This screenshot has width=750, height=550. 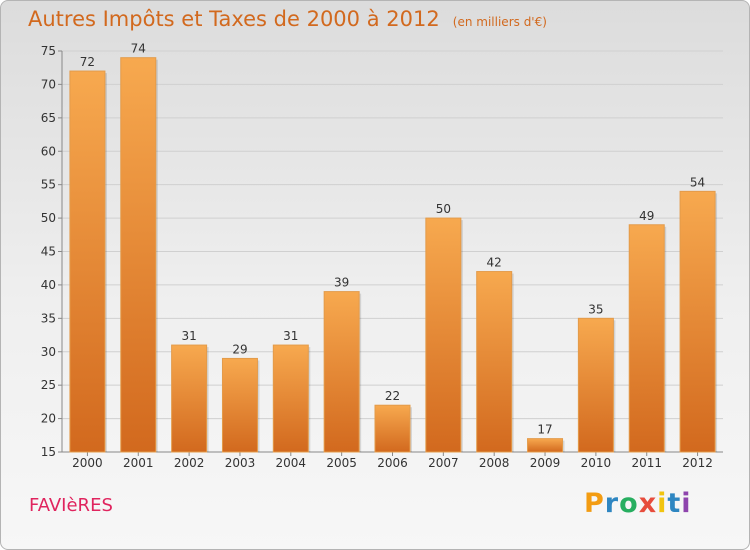 I want to click on x-tick-label-2003: 2003, so click(x=240, y=463).